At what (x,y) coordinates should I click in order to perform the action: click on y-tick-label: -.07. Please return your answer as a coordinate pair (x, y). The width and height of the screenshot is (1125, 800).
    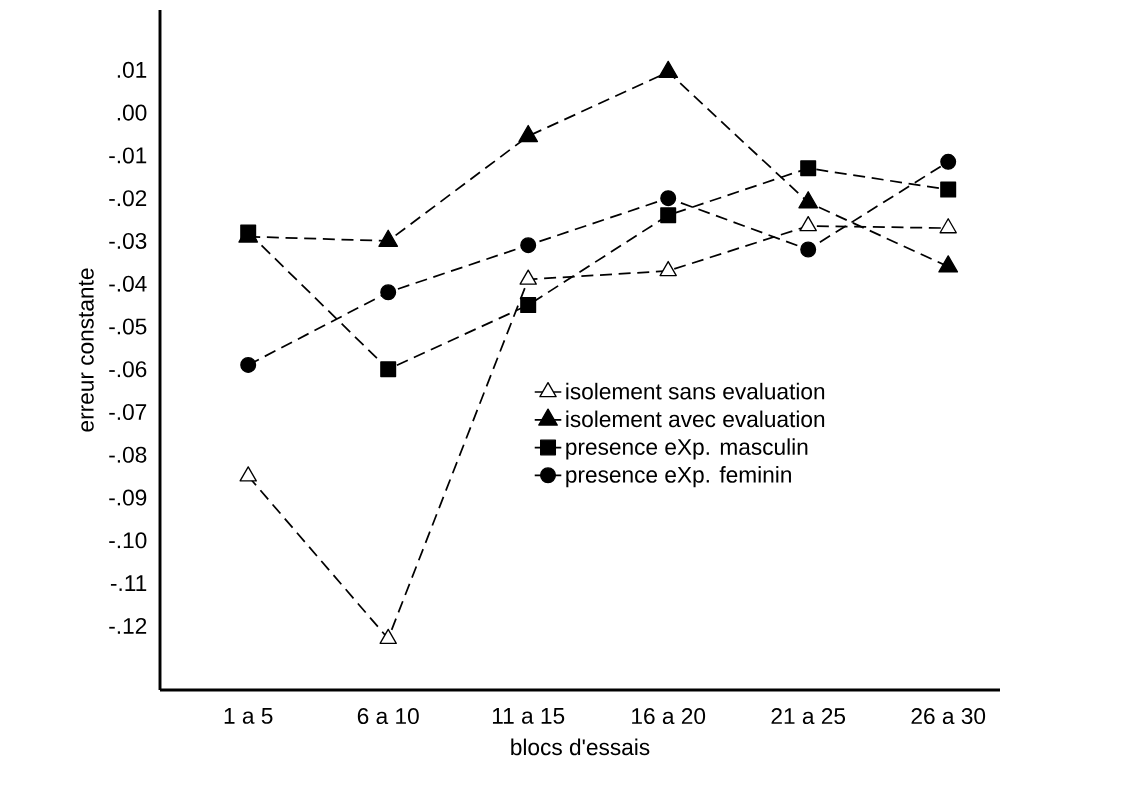
    Looking at the image, I should click on (128, 412).